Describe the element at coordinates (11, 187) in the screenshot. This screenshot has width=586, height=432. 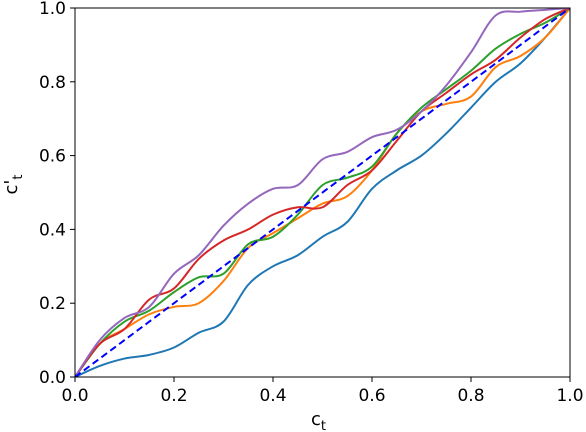
I see `y-axis-label-main: c'` at that location.